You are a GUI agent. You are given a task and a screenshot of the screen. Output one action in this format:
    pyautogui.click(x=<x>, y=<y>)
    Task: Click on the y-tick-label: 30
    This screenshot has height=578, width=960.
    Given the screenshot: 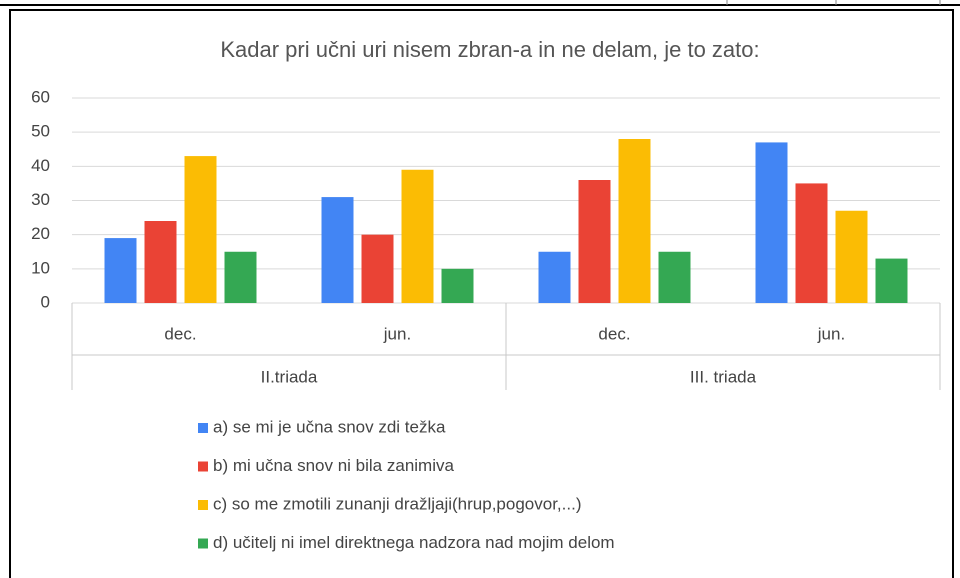 What is the action you would take?
    pyautogui.click(x=40, y=199)
    